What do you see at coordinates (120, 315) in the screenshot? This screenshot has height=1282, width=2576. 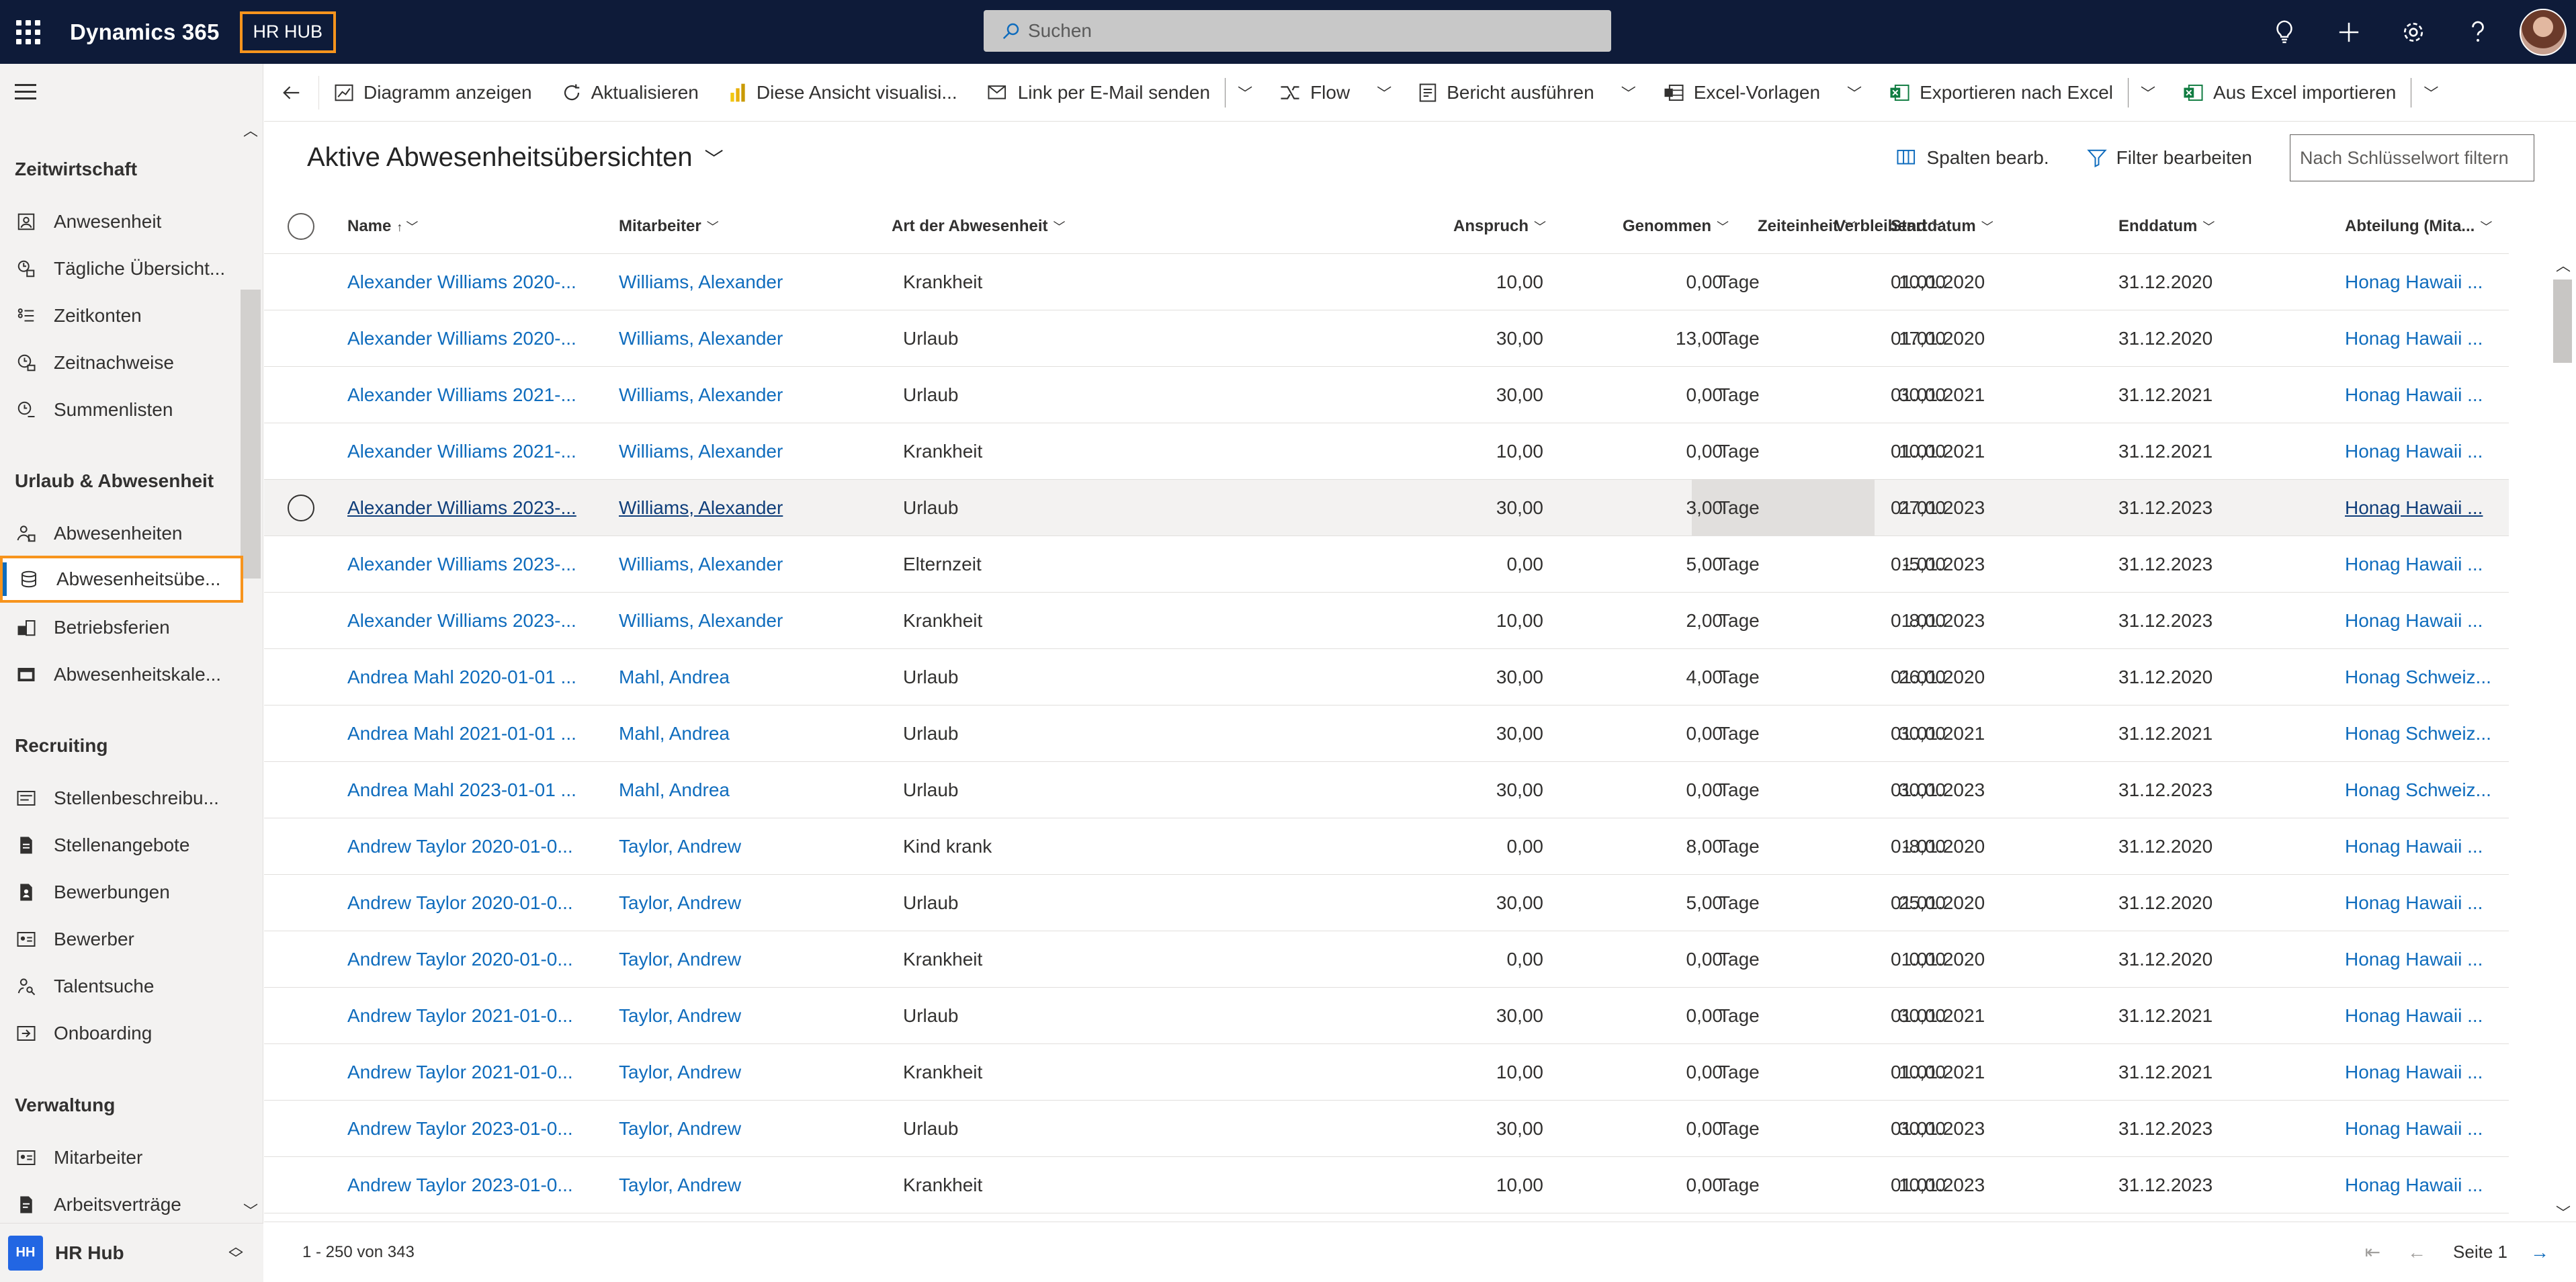 I see `sidebar-item-zeitkonten: Zeitkonten` at bounding box center [120, 315].